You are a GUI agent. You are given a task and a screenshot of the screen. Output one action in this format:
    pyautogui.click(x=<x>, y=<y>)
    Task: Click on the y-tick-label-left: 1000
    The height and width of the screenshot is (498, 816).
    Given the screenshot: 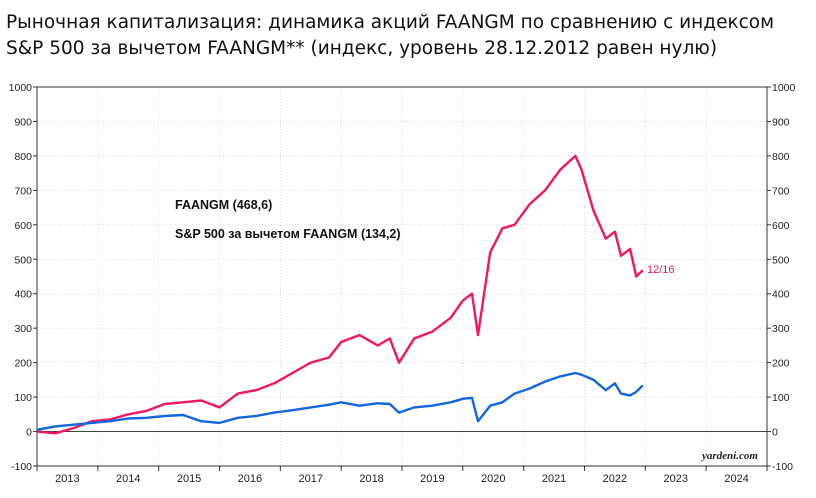 What is the action you would take?
    pyautogui.click(x=21, y=88)
    